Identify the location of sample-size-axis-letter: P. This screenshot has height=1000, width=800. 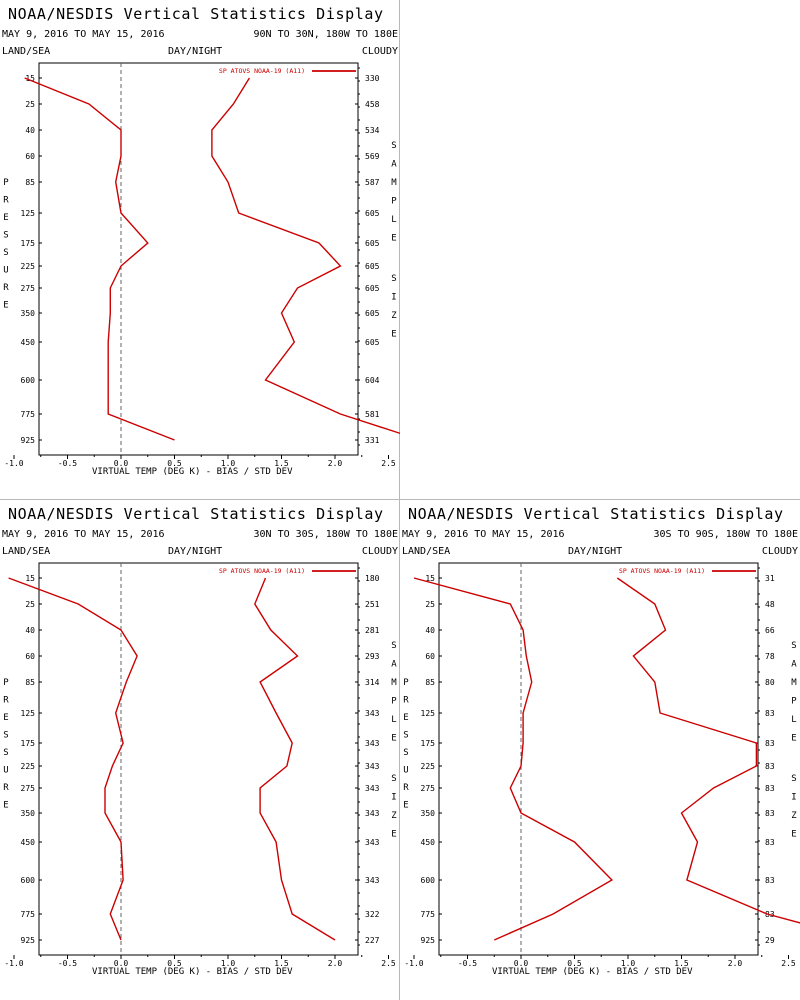
(394, 202).